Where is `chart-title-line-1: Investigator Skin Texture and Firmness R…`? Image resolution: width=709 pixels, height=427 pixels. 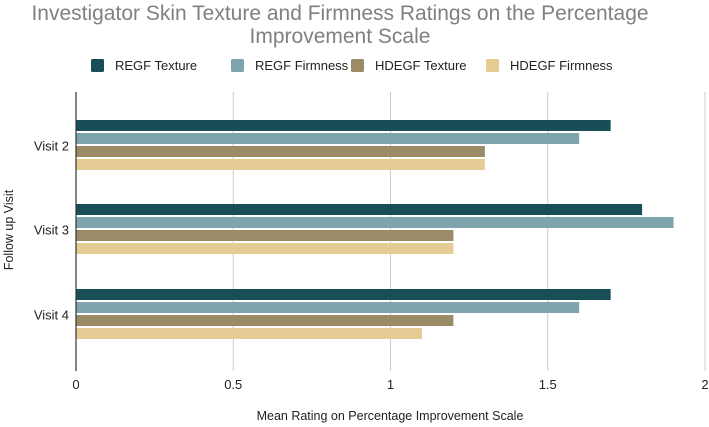
chart-title-line-1: Investigator Skin Texture and Firmness R… is located at coordinates (339, 13).